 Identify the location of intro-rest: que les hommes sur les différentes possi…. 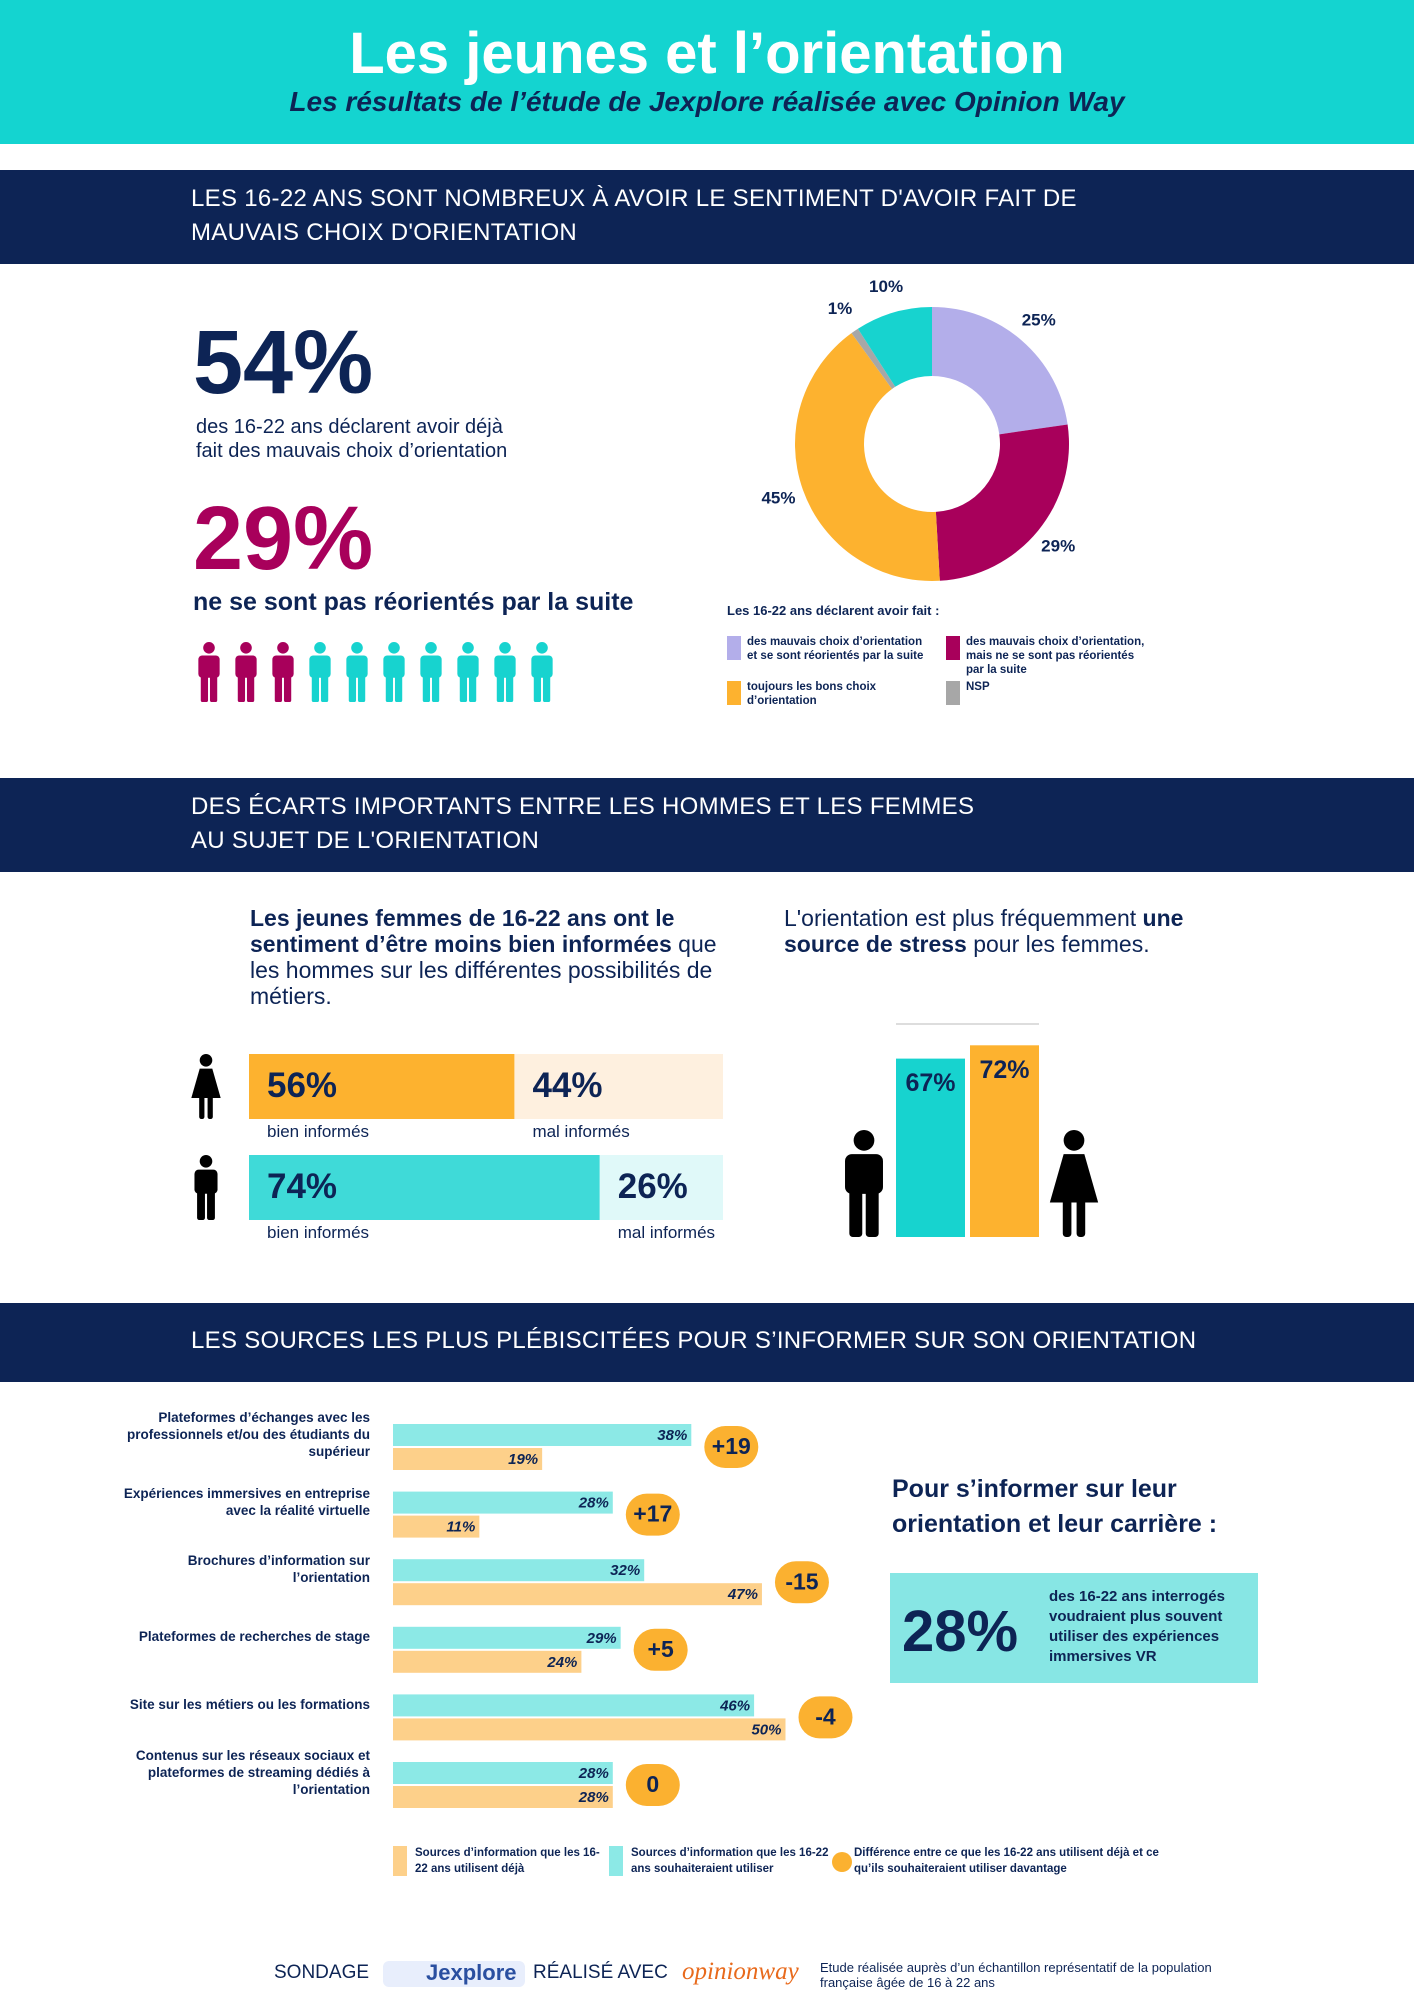
(483, 970).